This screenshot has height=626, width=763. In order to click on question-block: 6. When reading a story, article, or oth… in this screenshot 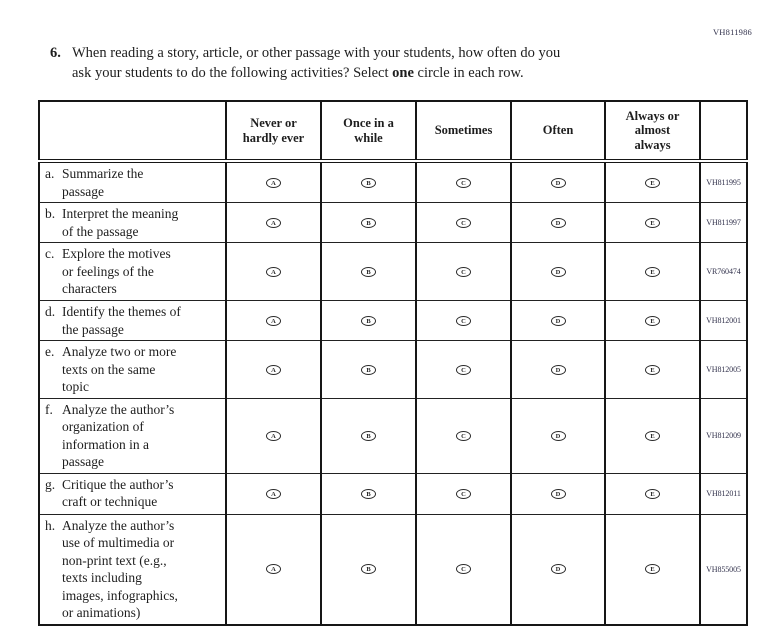, I will do `click(362, 63)`.